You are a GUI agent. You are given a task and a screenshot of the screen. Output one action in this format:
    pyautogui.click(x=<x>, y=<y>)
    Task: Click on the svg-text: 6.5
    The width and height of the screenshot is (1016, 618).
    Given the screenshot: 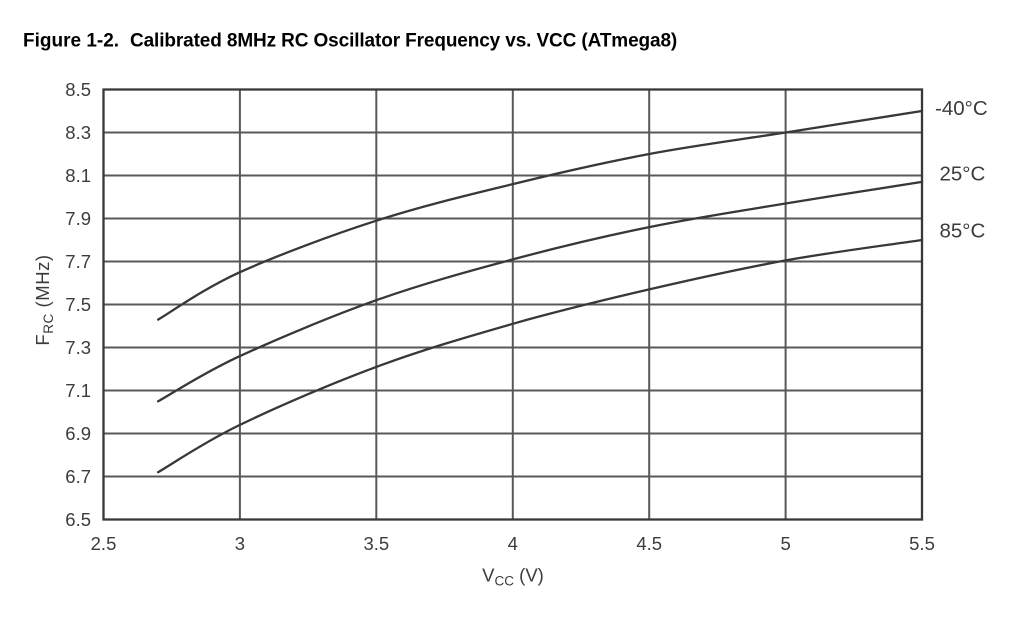 What is the action you would take?
    pyautogui.click(x=78, y=519)
    